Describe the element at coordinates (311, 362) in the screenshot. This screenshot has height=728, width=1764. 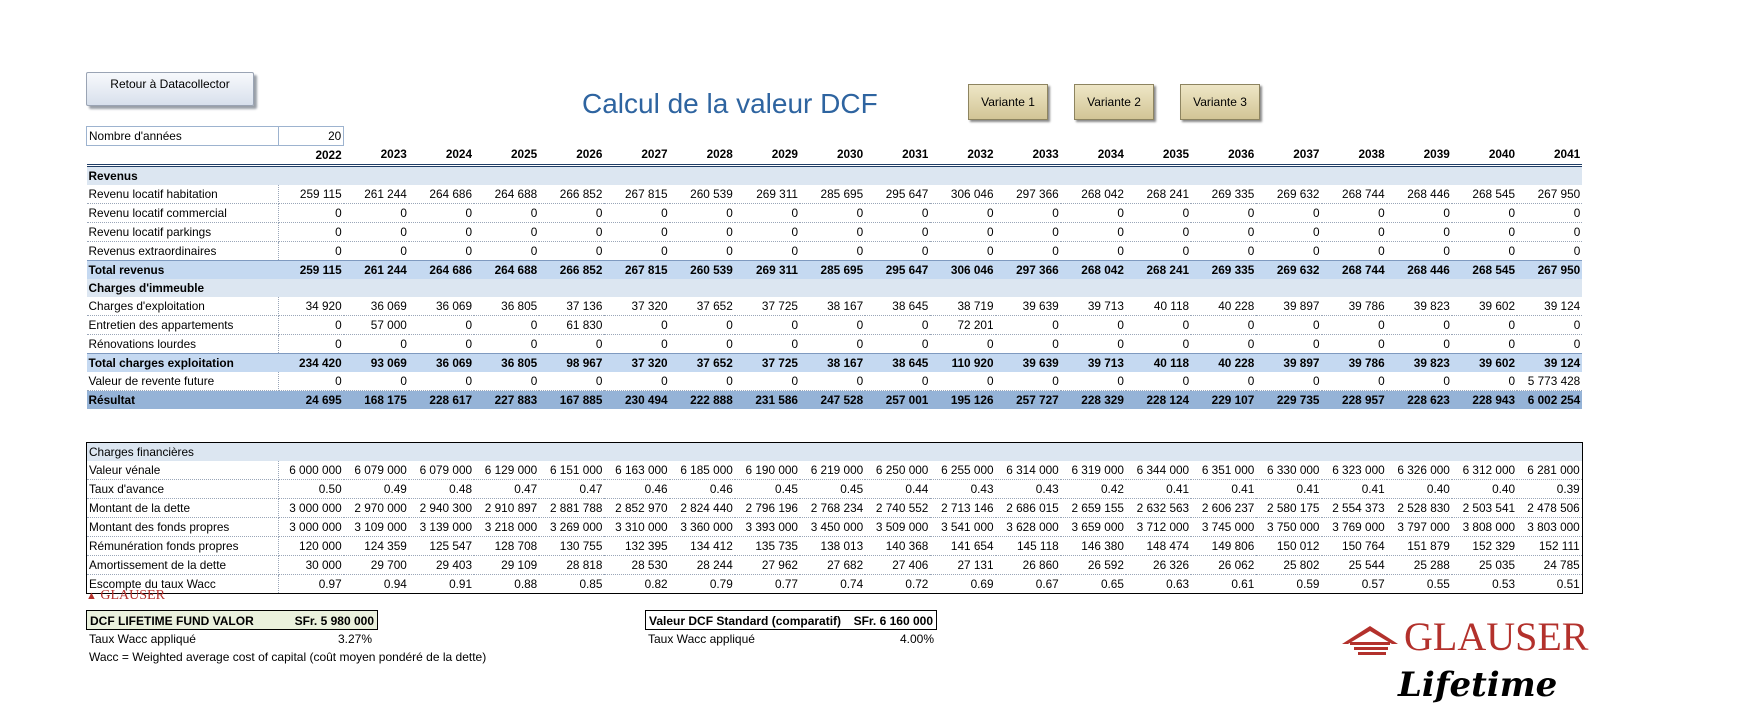
I see `table-cell: 234 420` at that location.